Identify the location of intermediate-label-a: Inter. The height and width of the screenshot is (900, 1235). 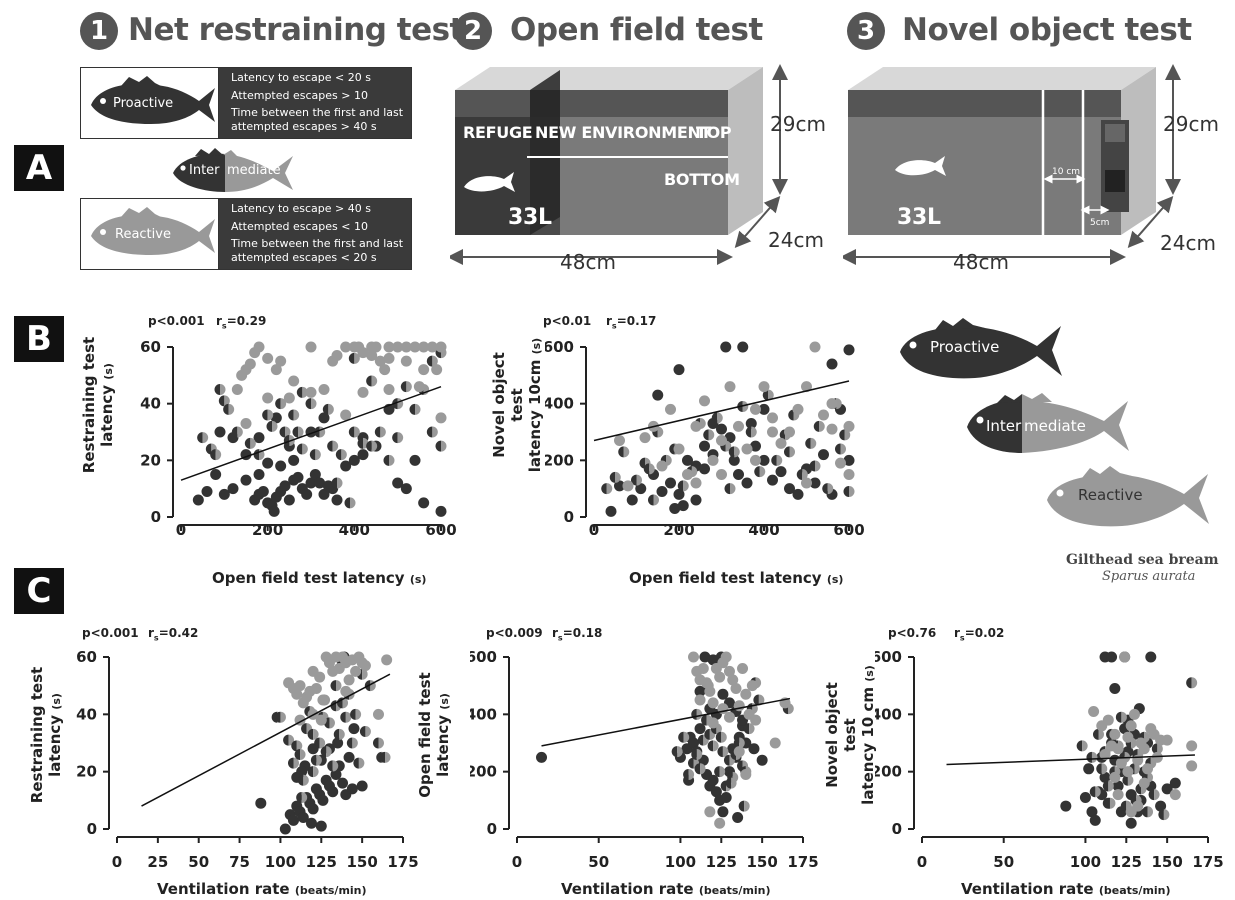
(204, 170).